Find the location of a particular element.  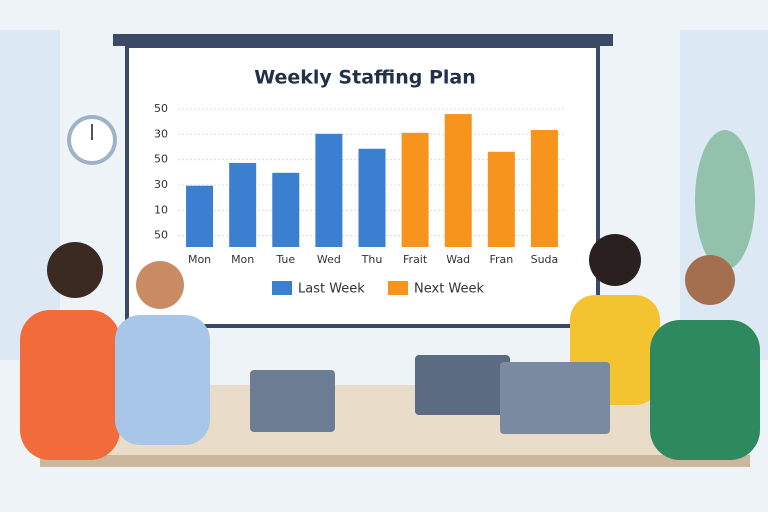

person-hair is located at coordinates (75, 270).